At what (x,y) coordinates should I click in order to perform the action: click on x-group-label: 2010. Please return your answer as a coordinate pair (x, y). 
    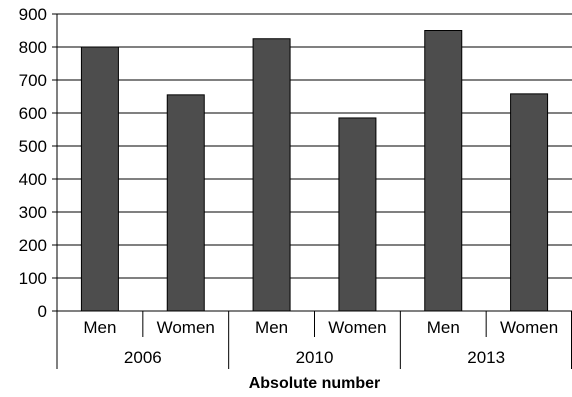
    Looking at the image, I should click on (315, 357).